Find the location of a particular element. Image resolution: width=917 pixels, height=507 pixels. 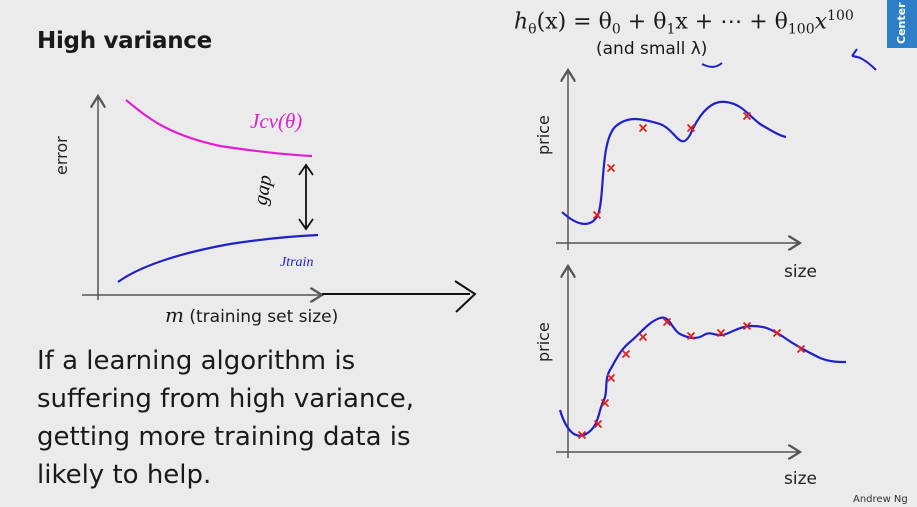

size-axis-label-top: size is located at coordinates (800, 272).